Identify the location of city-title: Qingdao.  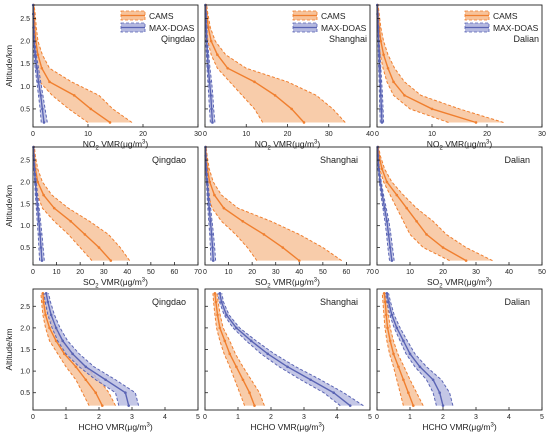
(169, 302).